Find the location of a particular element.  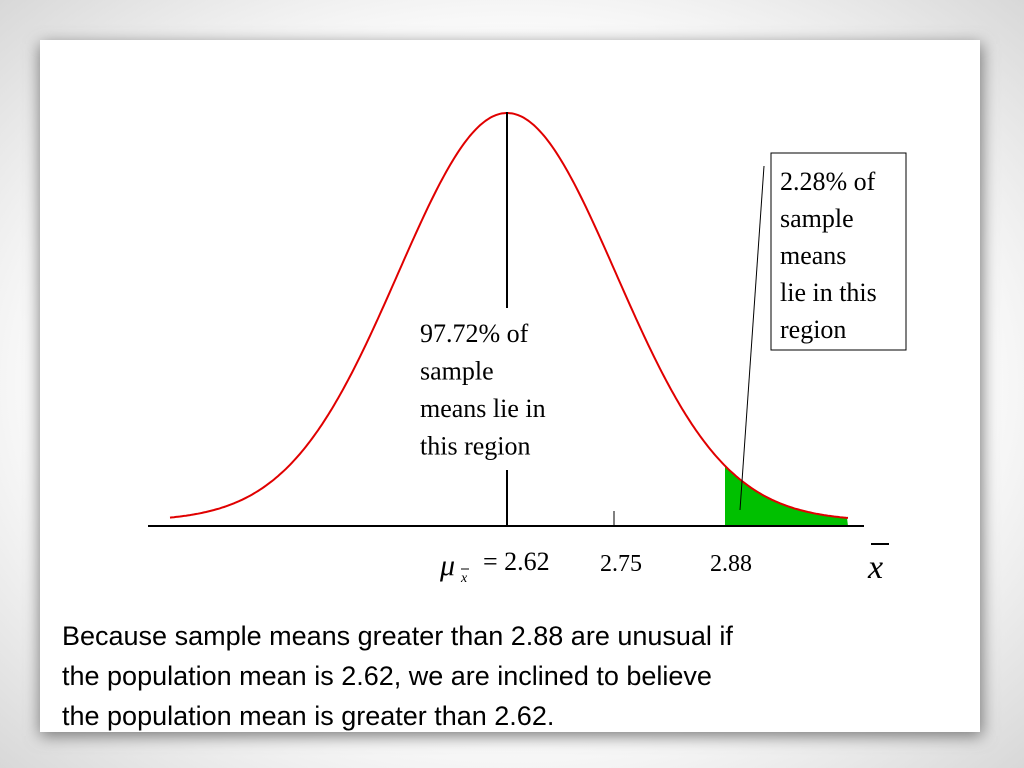

middle-note: 97.72% of sample means lie in this region is located at coordinates (483, 390).